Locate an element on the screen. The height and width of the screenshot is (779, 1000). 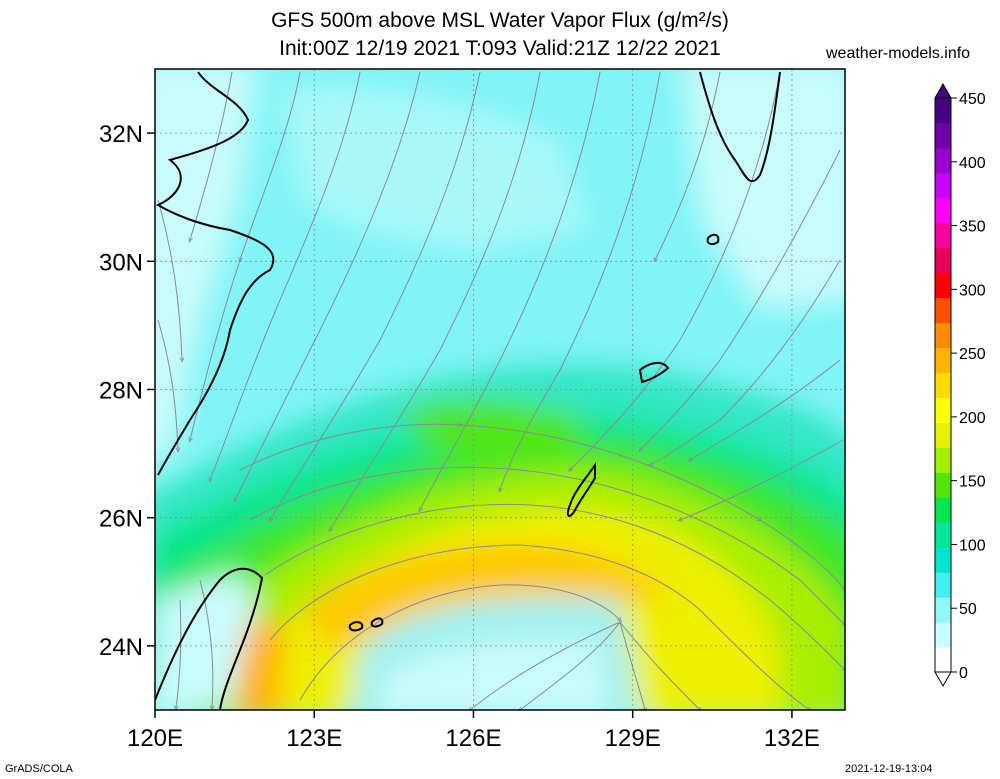
colorbar-label: 50 is located at coordinates (968, 609).